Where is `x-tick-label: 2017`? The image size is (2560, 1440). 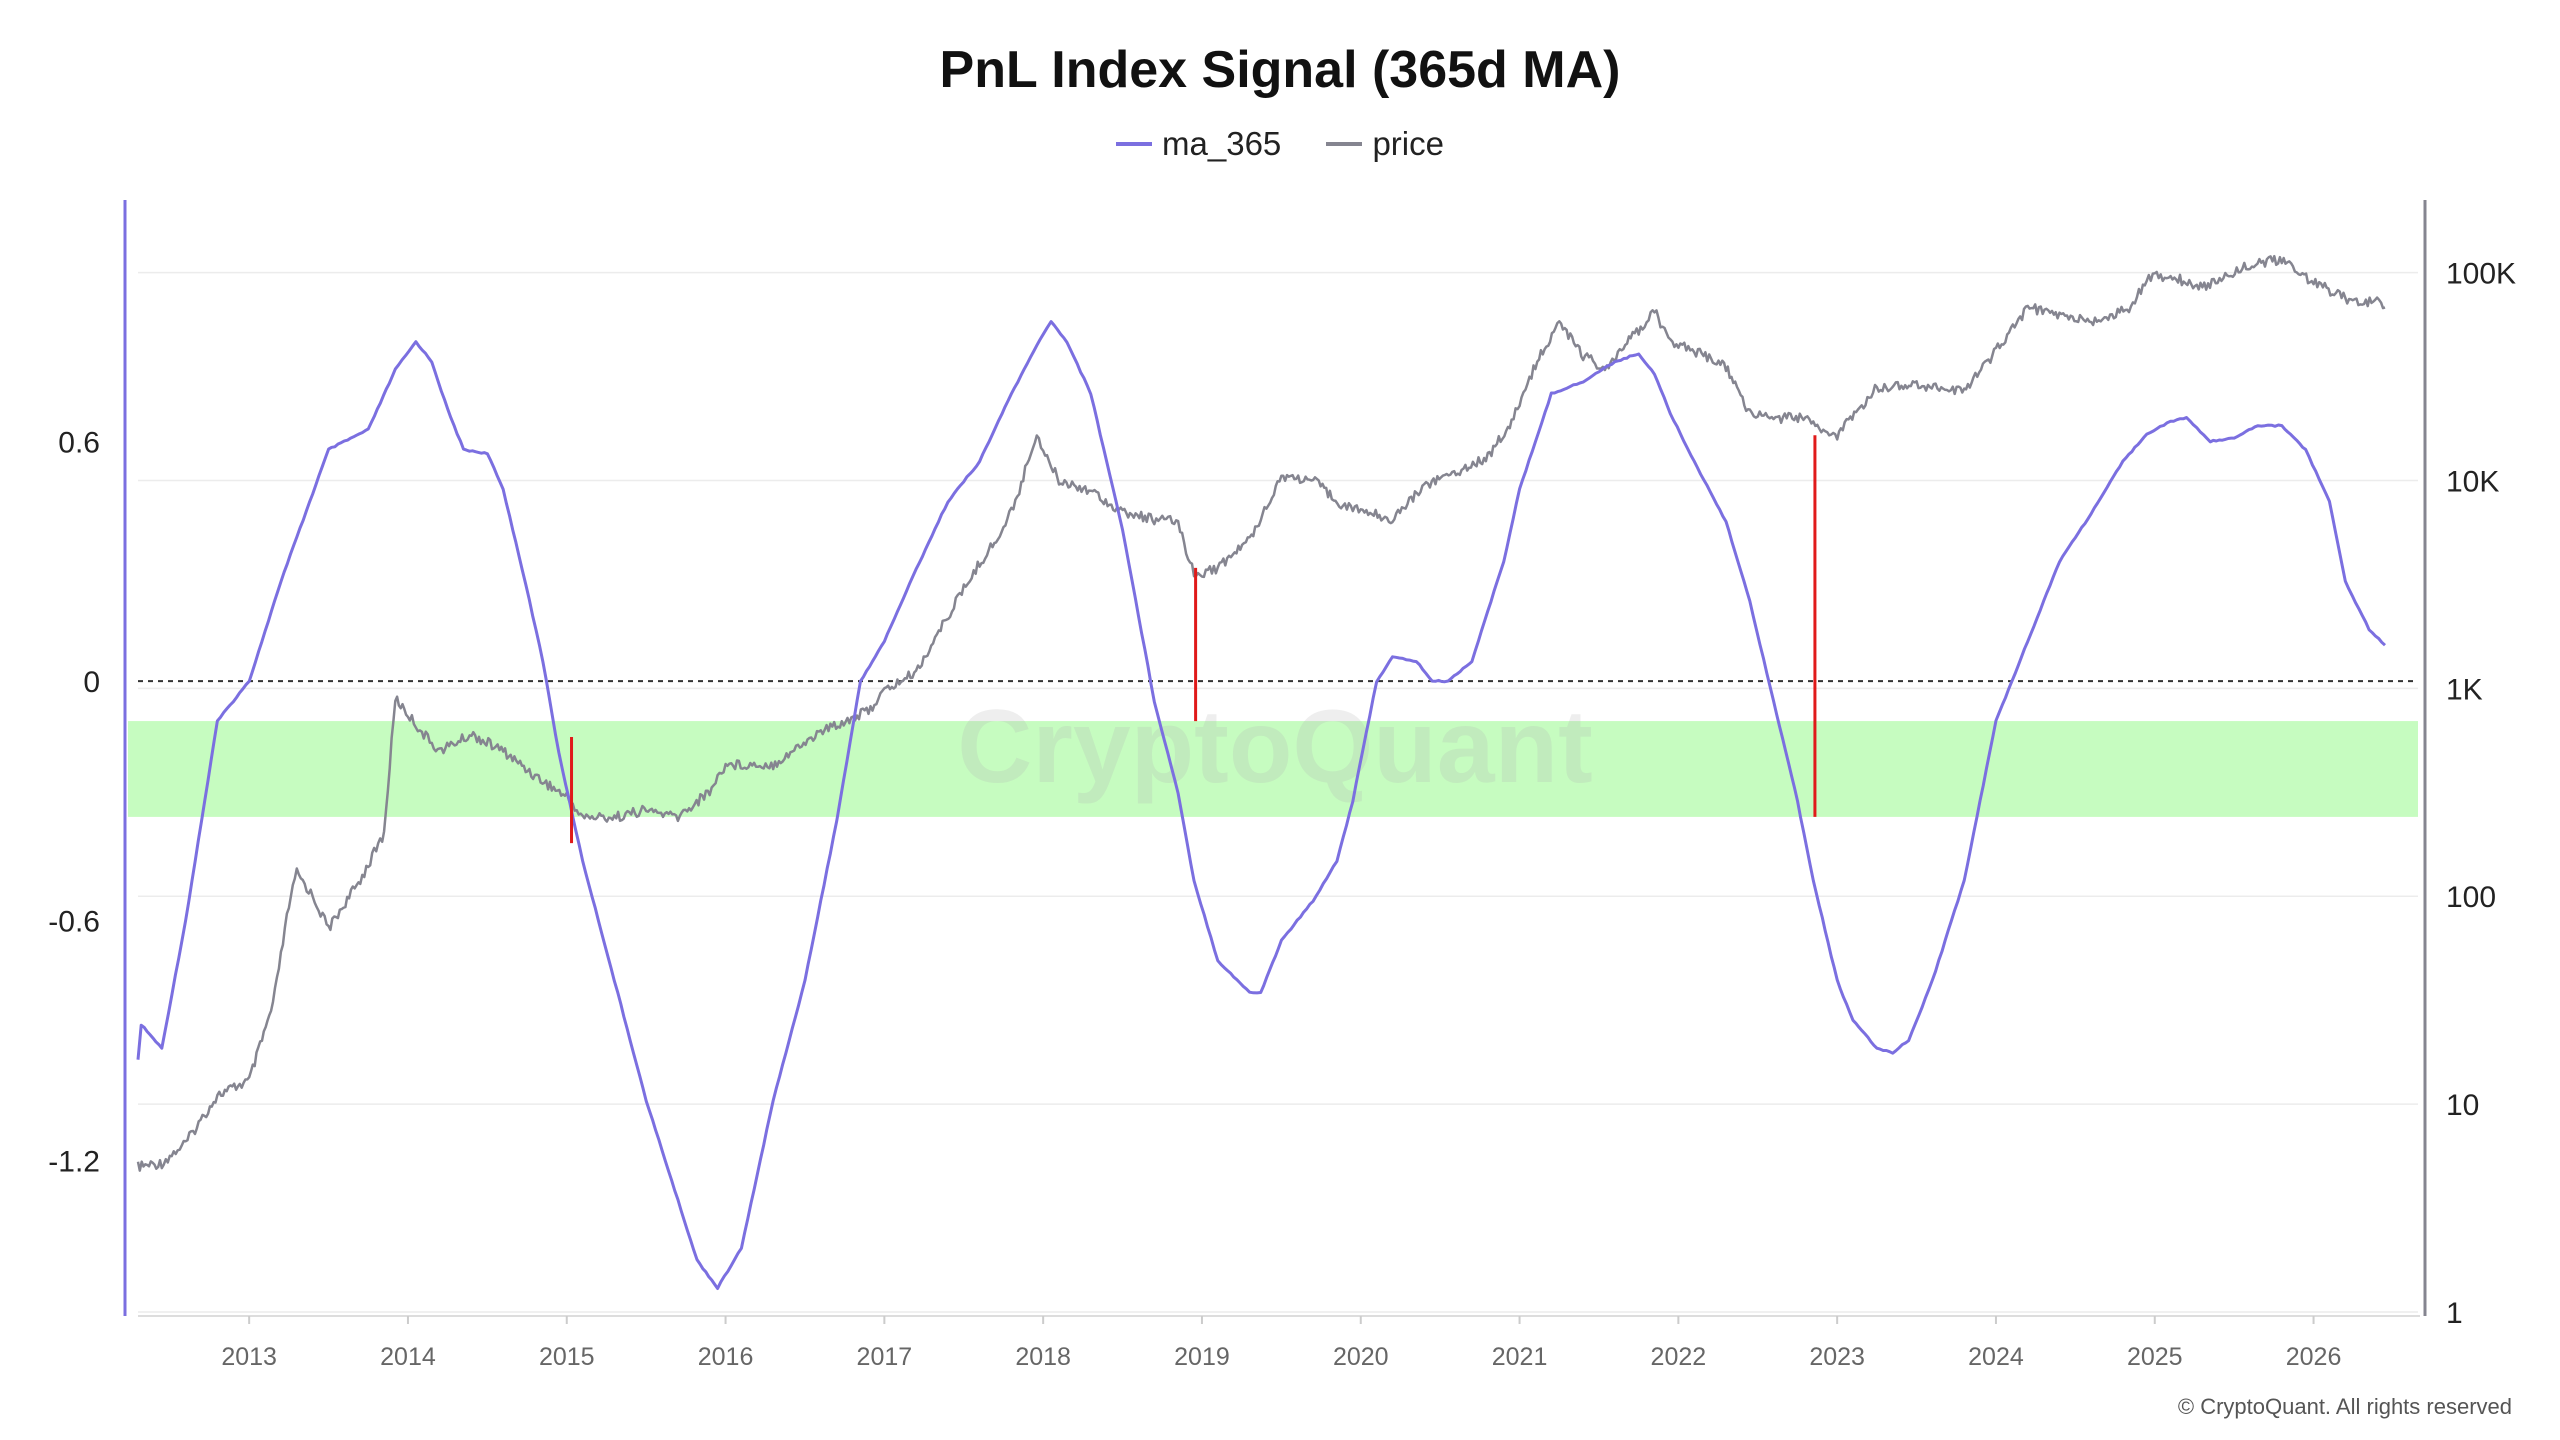 x-tick-label: 2017 is located at coordinates (885, 1357).